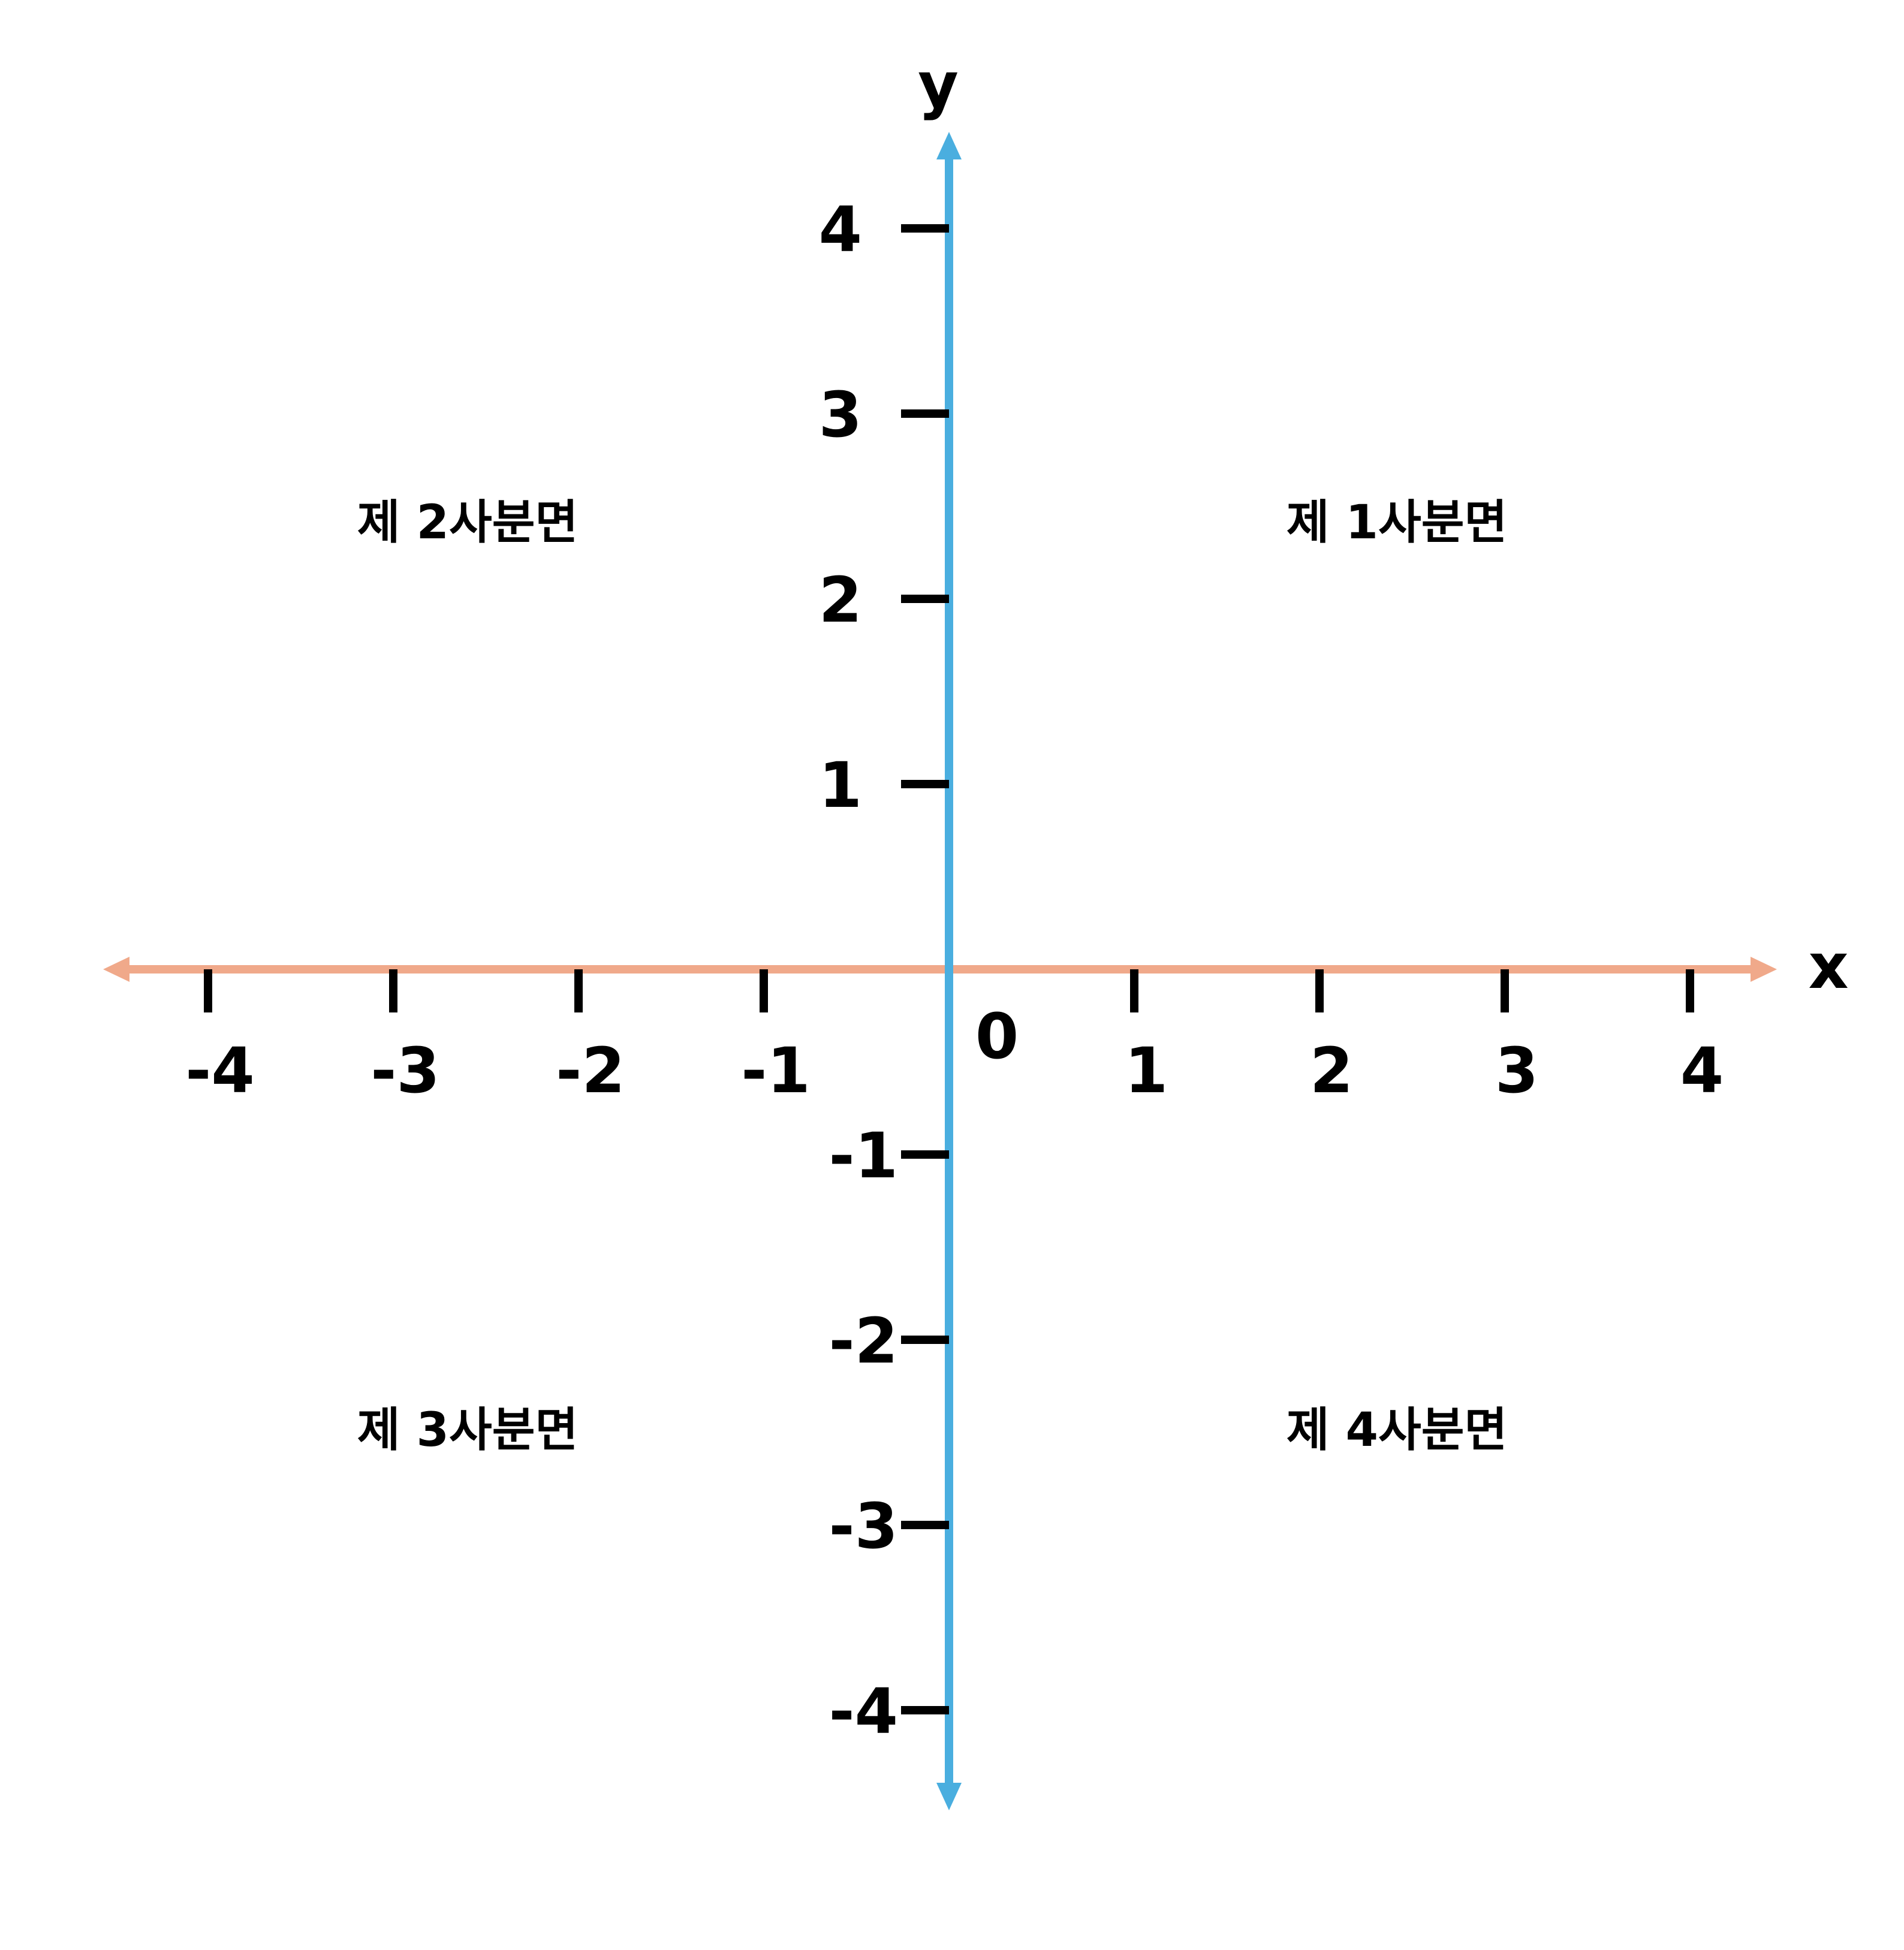 The width and height of the screenshot is (1904, 1950). Describe the element at coordinates (1702, 1070) in the screenshot. I see `x-tick-label: 4` at that location.